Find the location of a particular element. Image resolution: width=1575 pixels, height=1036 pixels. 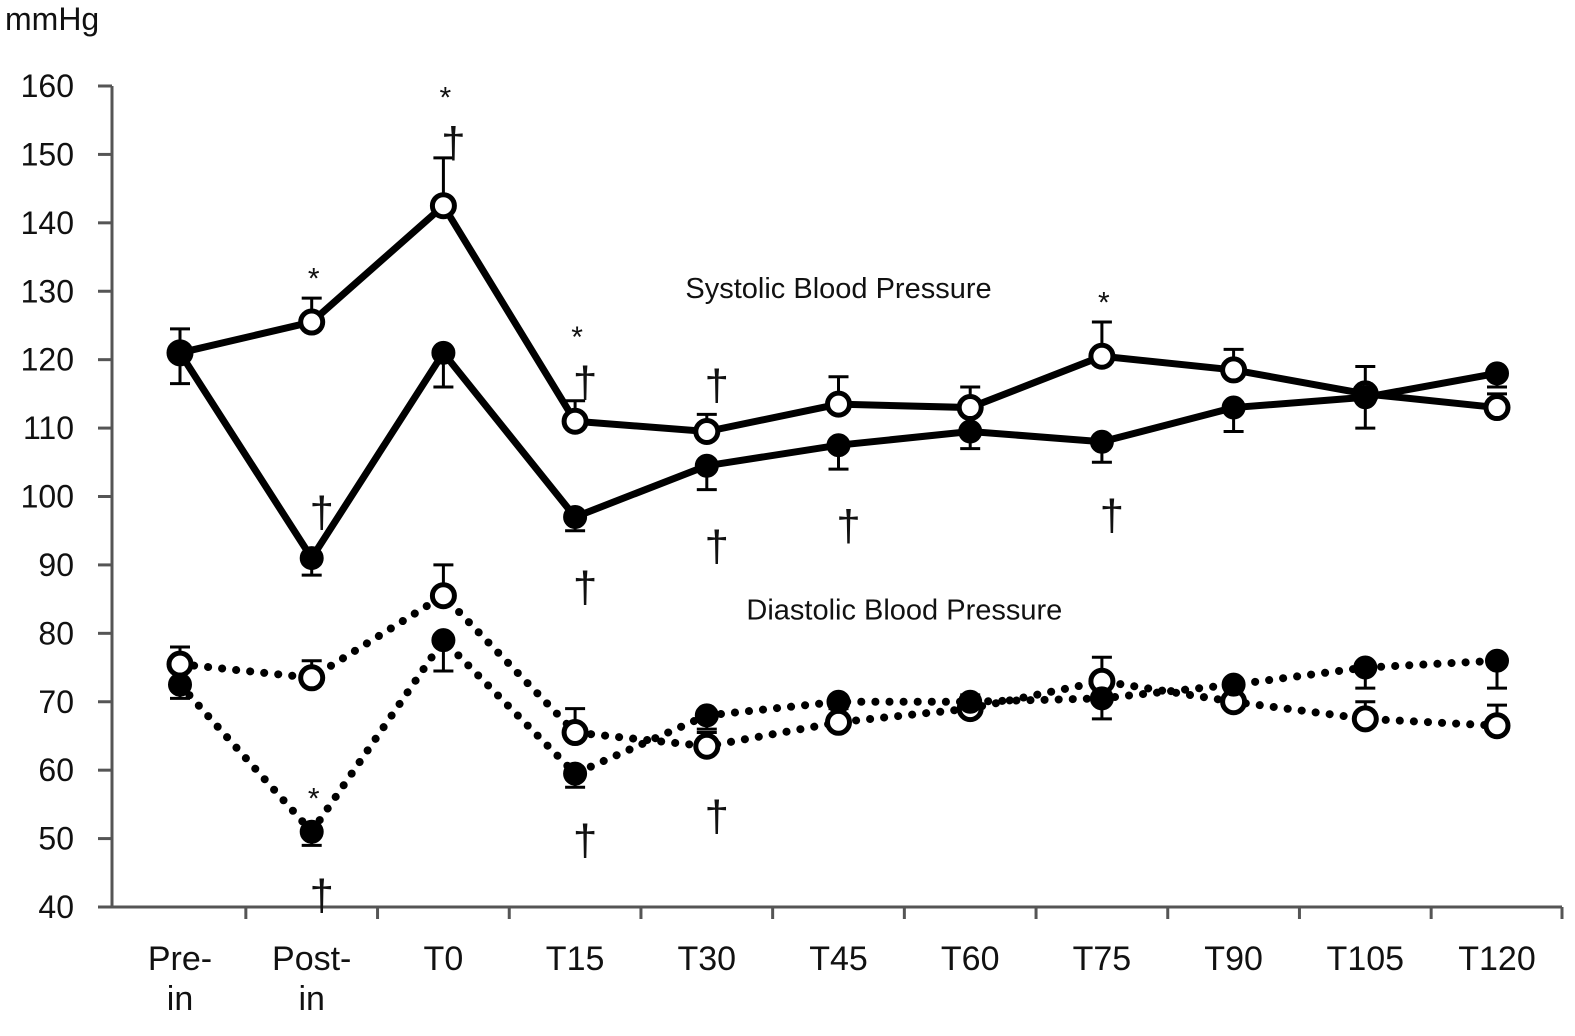

y-tick-label: 140 is located at coordinates (47, 223).